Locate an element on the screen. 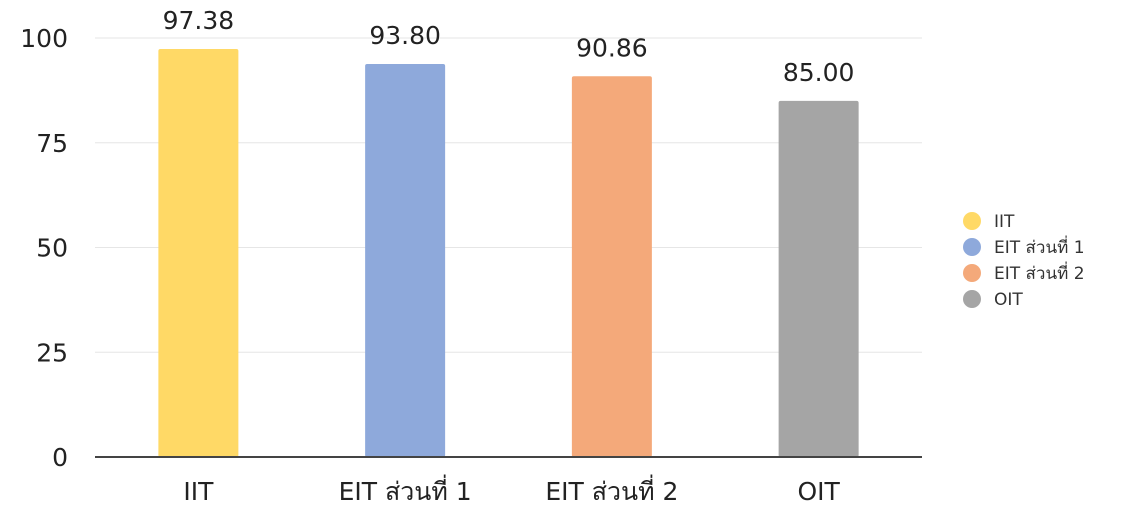 The height and width of the screenshot is (506, 1123). data-label: 90.86 is located at coordinates (612, 47).